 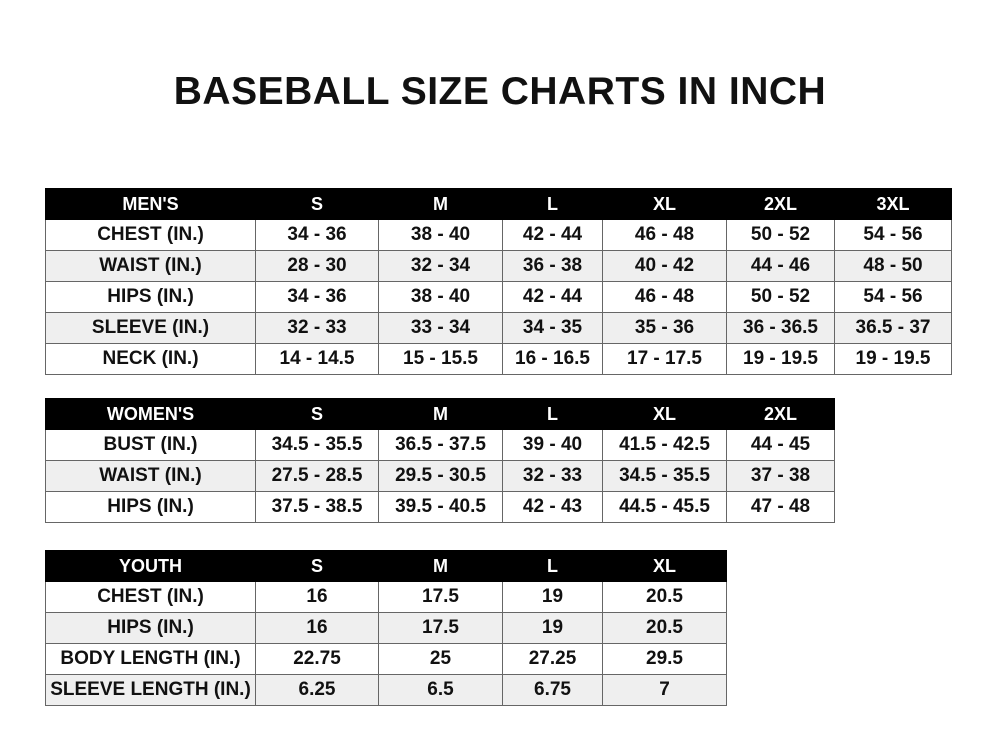 I want to click on table-row: HIPS (IN.) 16 17.5 19 20.5, so click(x=386, y=628).